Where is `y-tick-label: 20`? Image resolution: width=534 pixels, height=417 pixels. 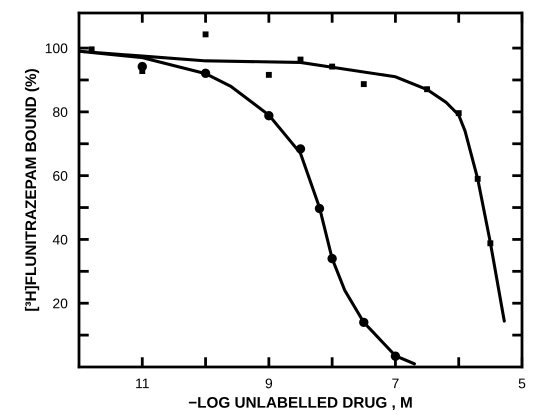
y-tick-label: 20 is located at coordinates (60, 303).